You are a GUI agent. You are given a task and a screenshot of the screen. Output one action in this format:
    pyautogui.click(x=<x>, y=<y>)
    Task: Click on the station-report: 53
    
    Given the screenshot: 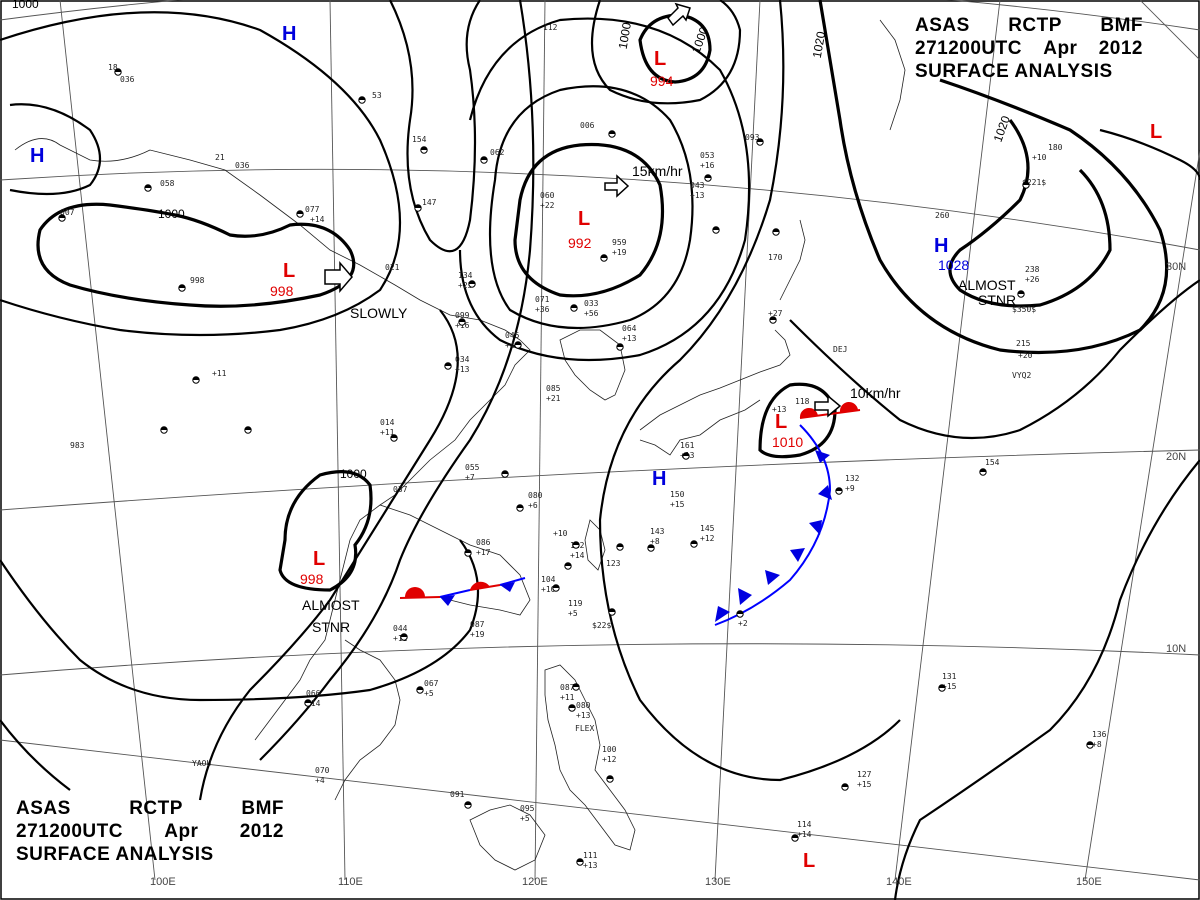 What is the action you would take?
    pyautogui.click(x=377, y=95)
    